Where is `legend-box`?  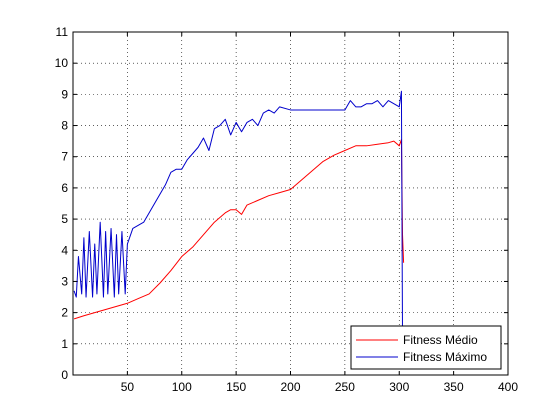 legend-box is located at coordinates (426, 347).